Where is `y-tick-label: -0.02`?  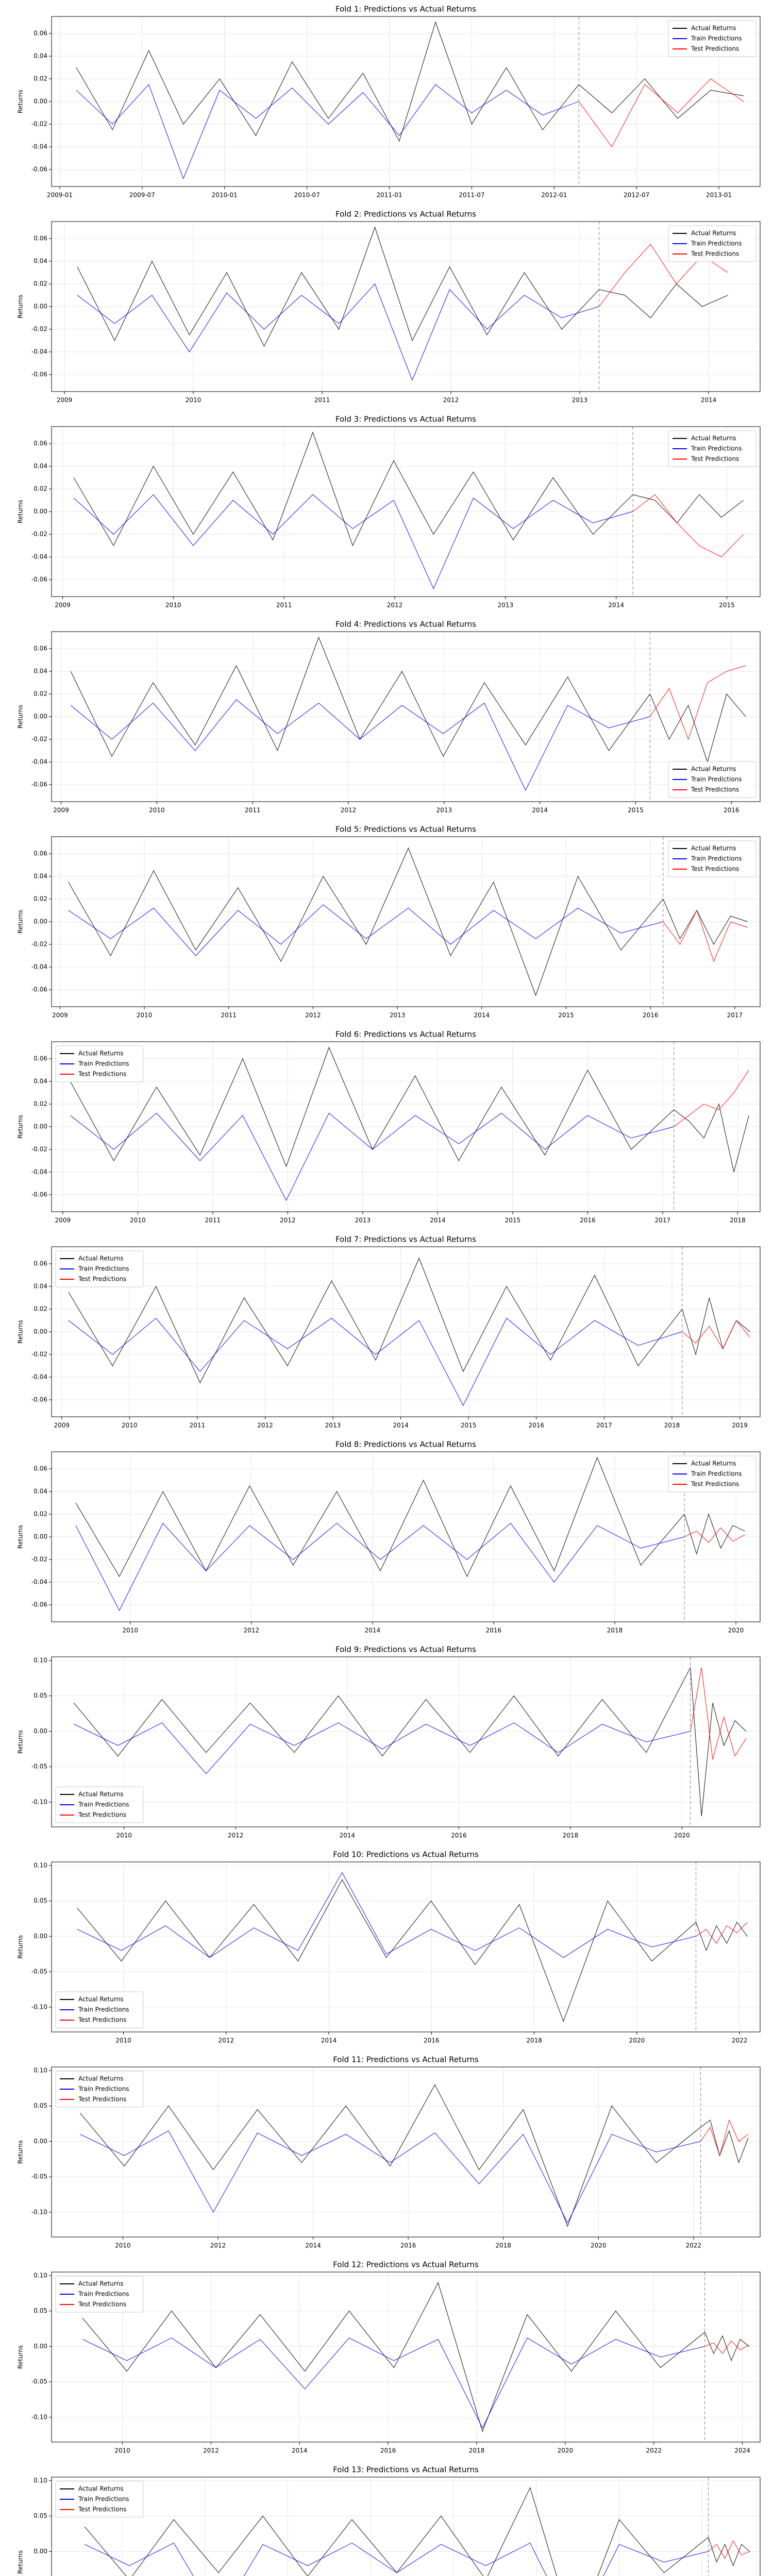 y-tick-label: -0.02 is located at coordinates (39, 329).